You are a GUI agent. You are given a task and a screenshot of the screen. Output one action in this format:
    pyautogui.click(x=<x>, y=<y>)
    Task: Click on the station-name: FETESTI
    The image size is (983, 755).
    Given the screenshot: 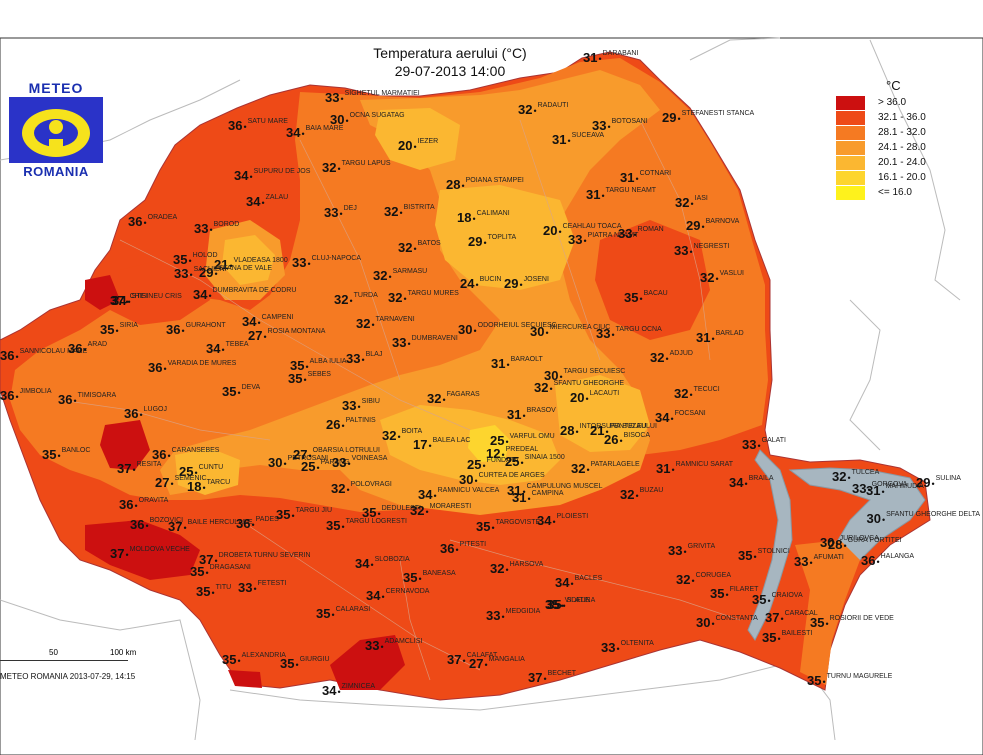 What is the action you would take?
    pyautogui.click(x=272, y=583)
    